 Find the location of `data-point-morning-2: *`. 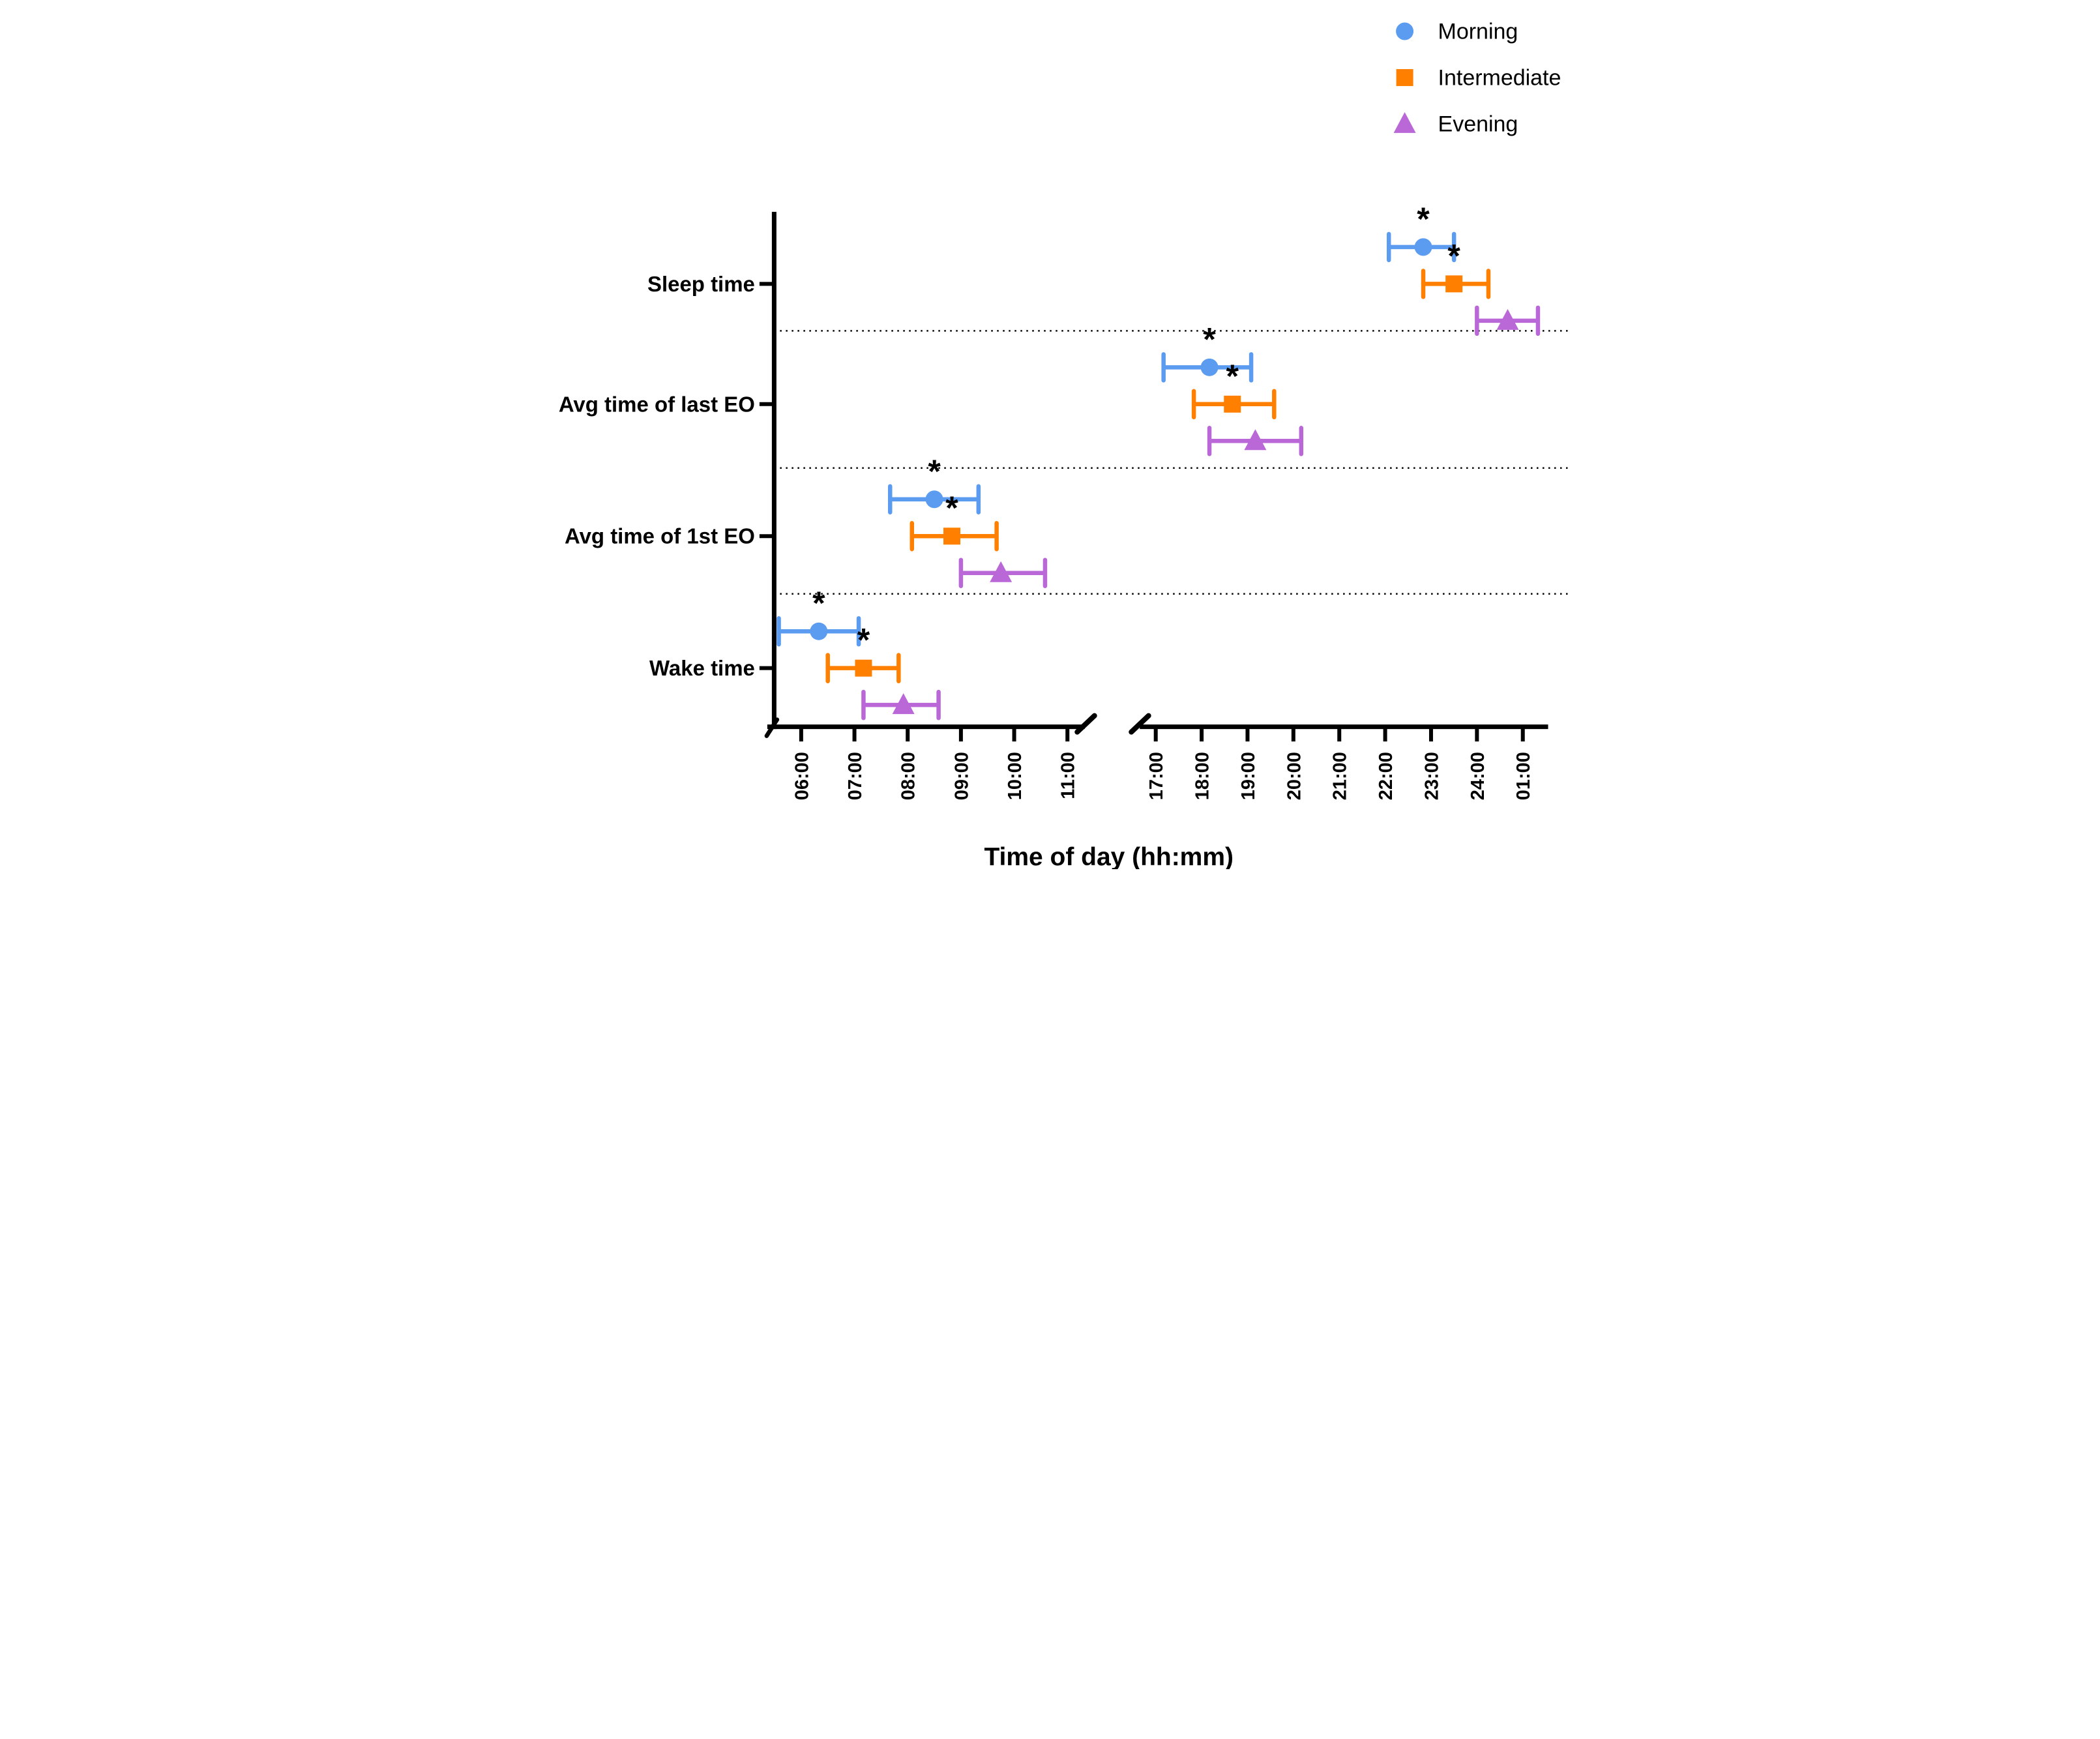

data-point-morning-2: * is located at coordinates (1207, 352).